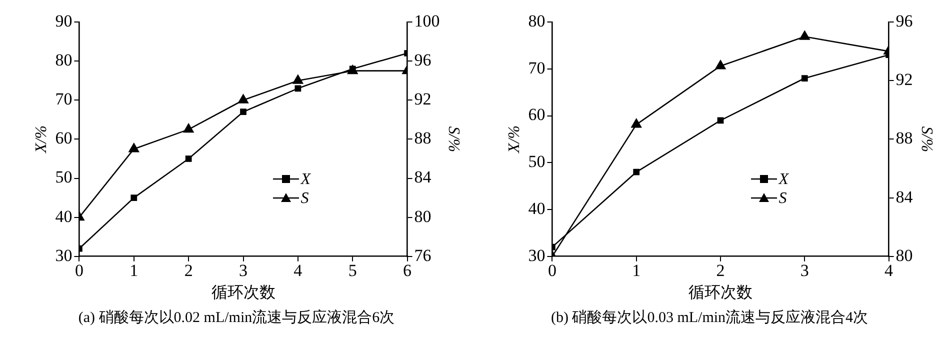 The image size is (946, 339). I want to click on y-tick-label: 90, so click(63, 20).